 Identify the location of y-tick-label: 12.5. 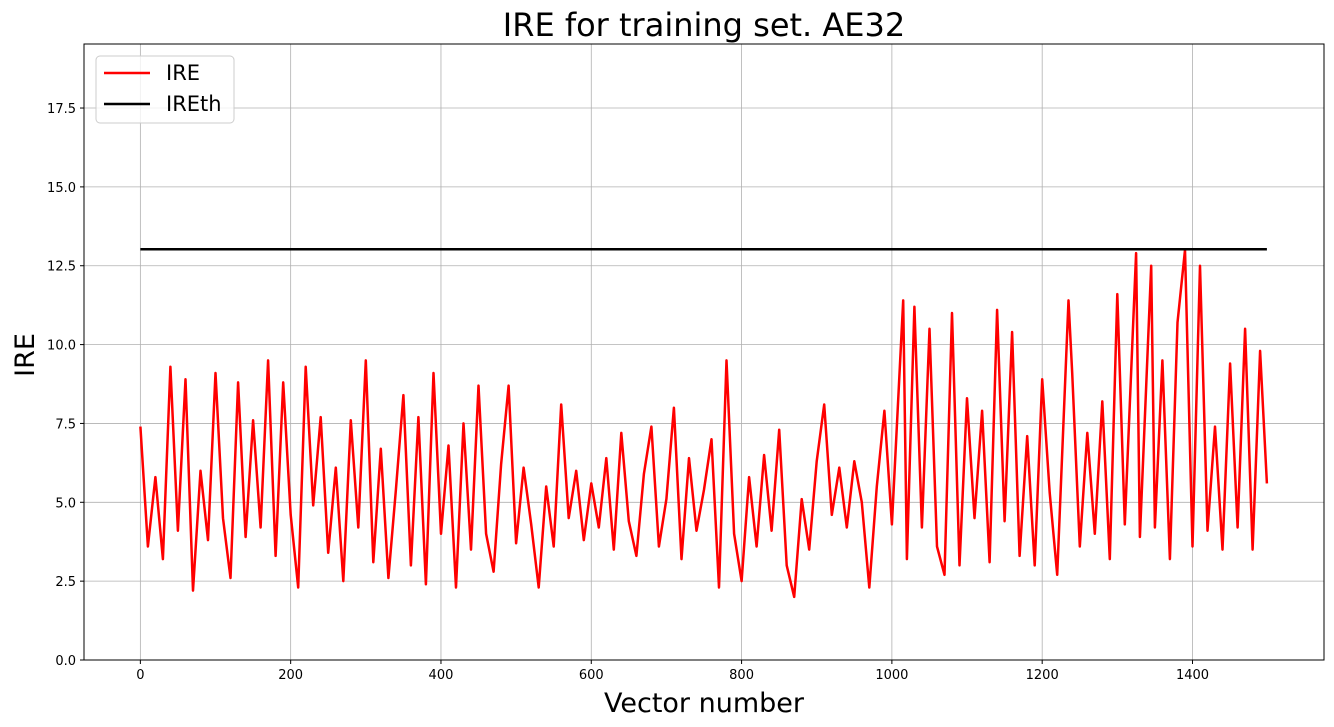
(61, 267).